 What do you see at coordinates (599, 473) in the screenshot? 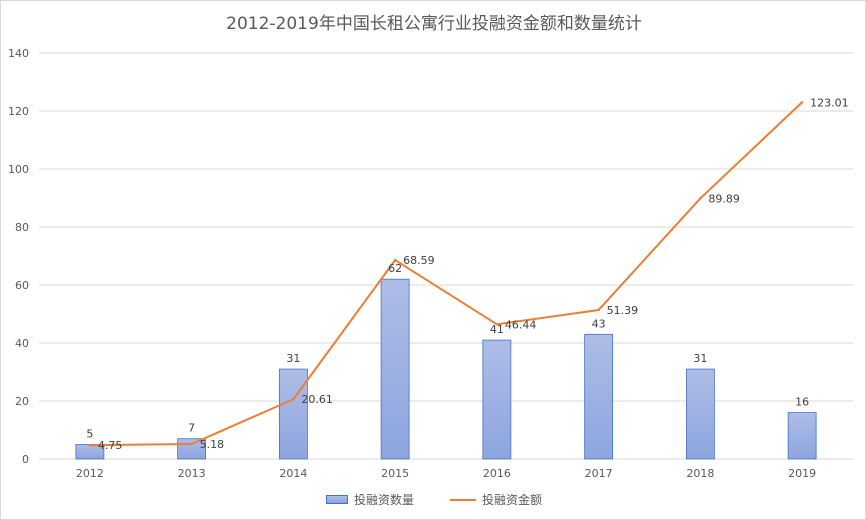
I see `x-tick-label: 2017` at bounding box center [599, 473].